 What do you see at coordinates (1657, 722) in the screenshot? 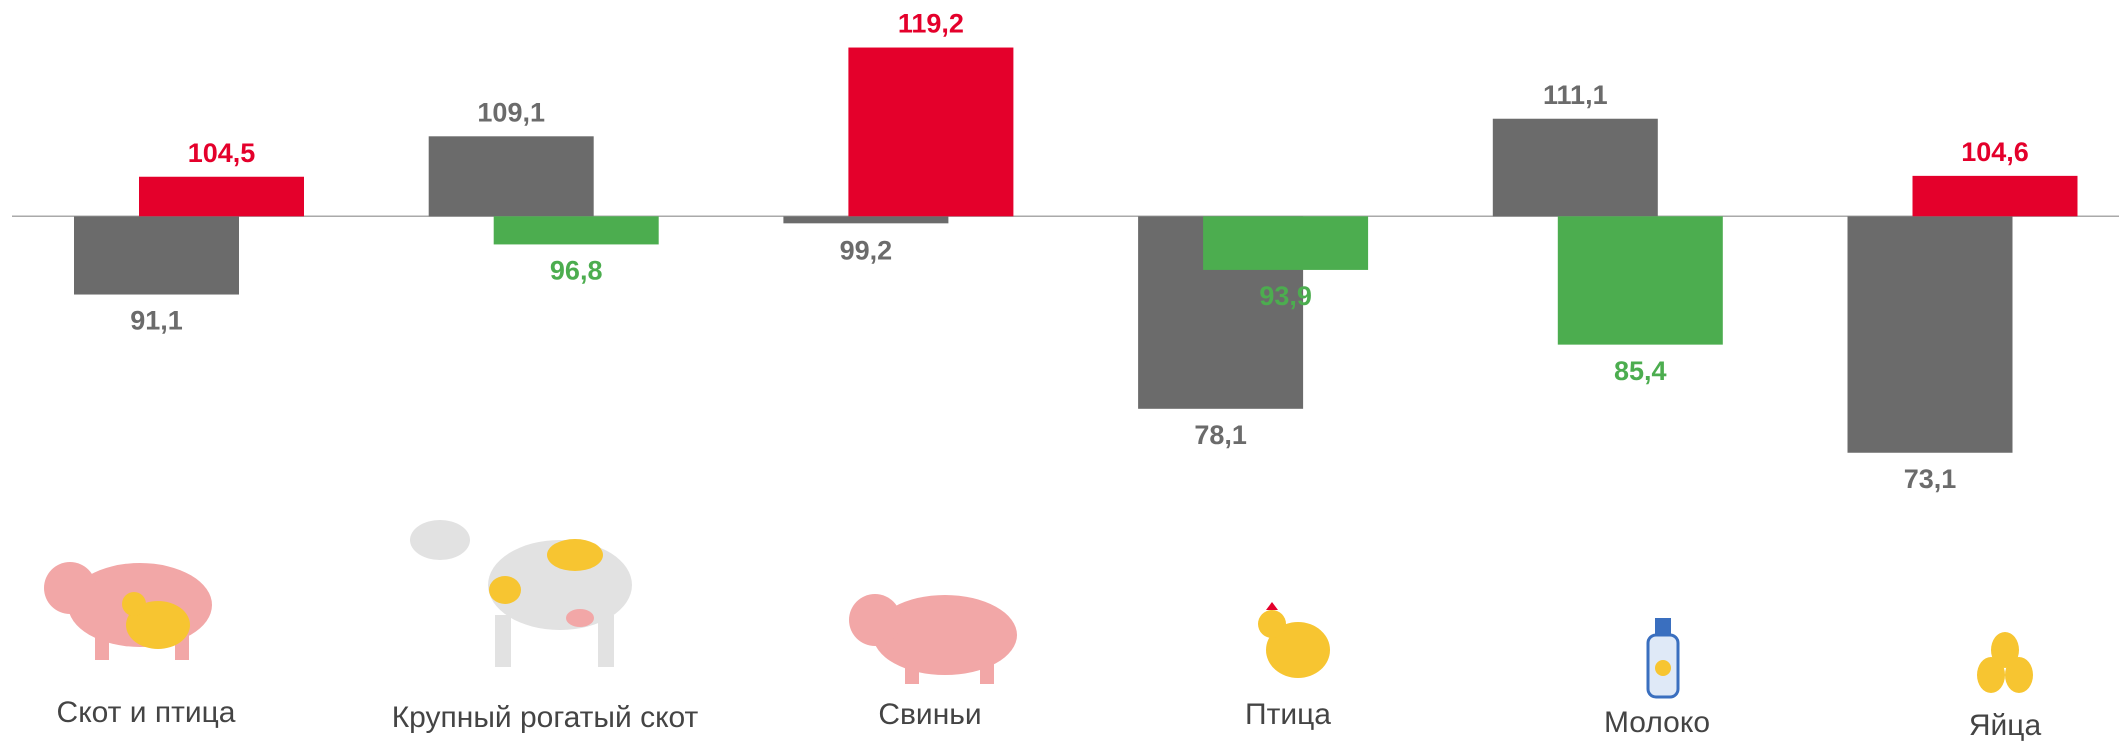
I see `category-label: Молоко` at bounding box center [1657, 722].